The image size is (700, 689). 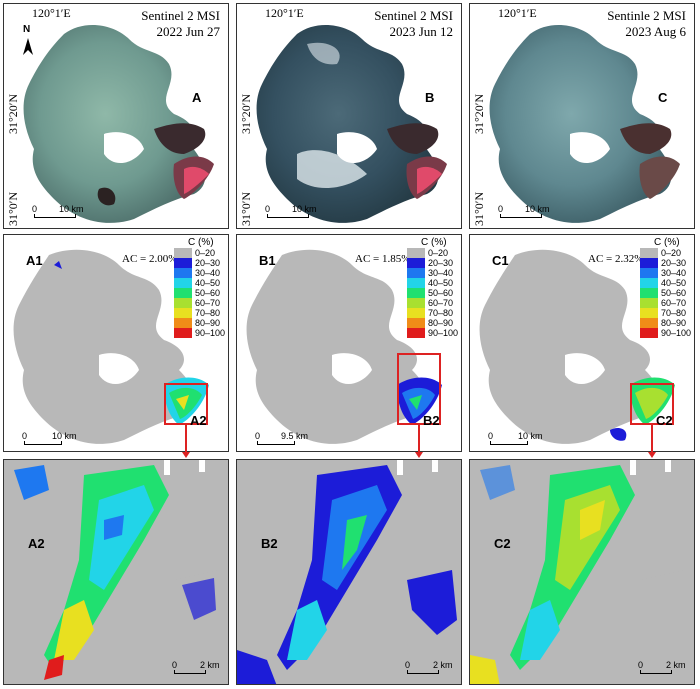 What do you see at coordinates (111, 346) in the screenshot?
I see `coverage-map-a1` at bounding box center [111, 346].